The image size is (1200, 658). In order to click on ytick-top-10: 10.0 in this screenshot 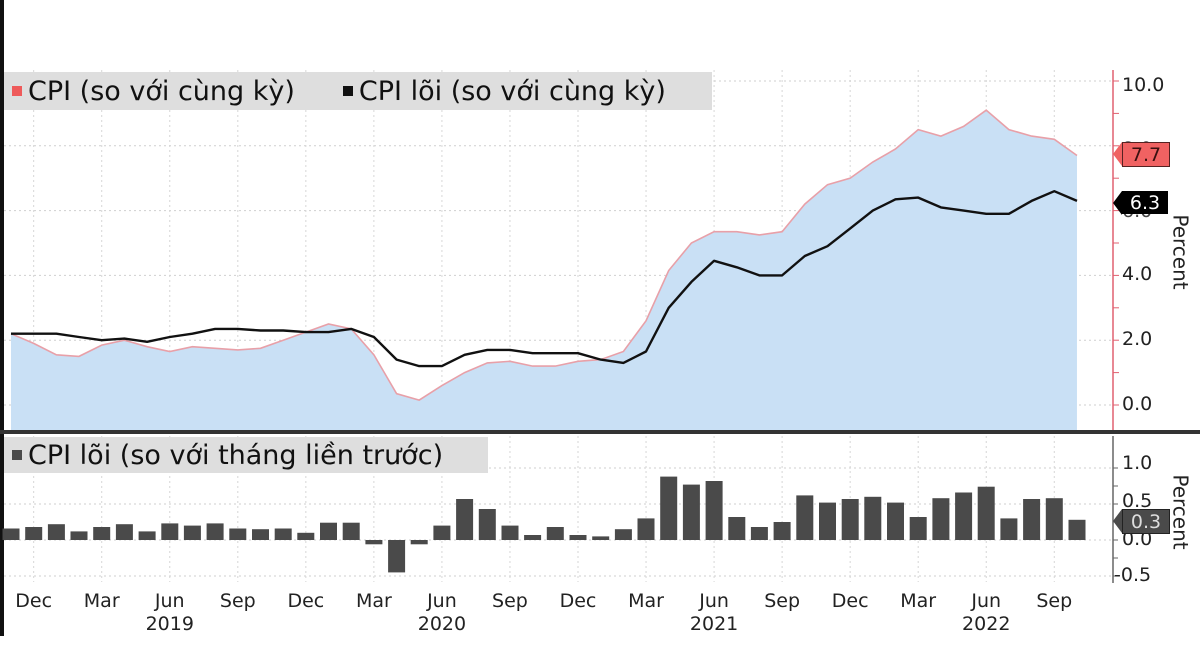, I will do `click(1143, 85)`.